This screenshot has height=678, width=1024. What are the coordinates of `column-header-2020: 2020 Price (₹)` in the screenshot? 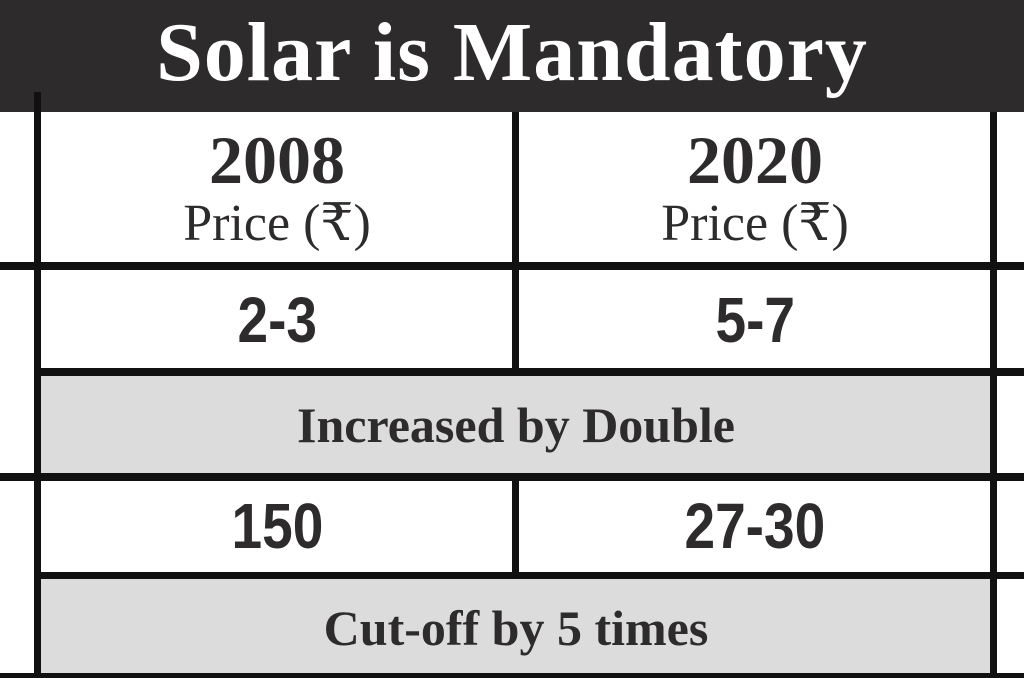 It's located at (755, 188).